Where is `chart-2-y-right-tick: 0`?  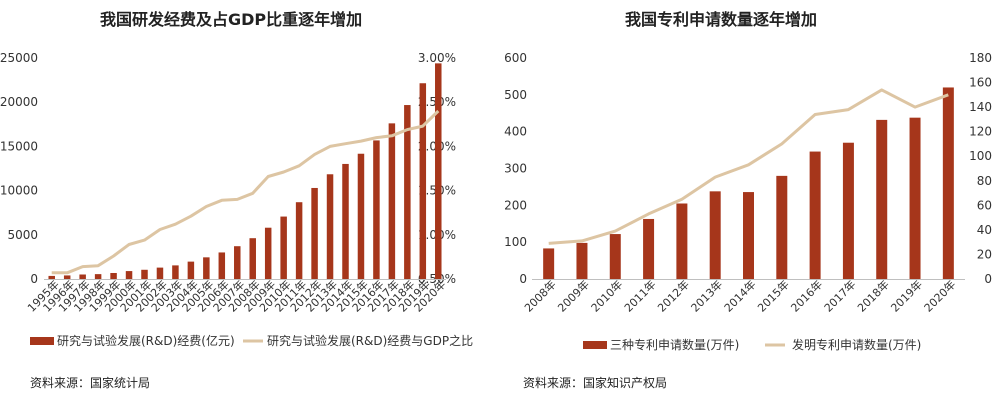
chart-2-y-right-tick: 0 is located at coordinates (988, 279).